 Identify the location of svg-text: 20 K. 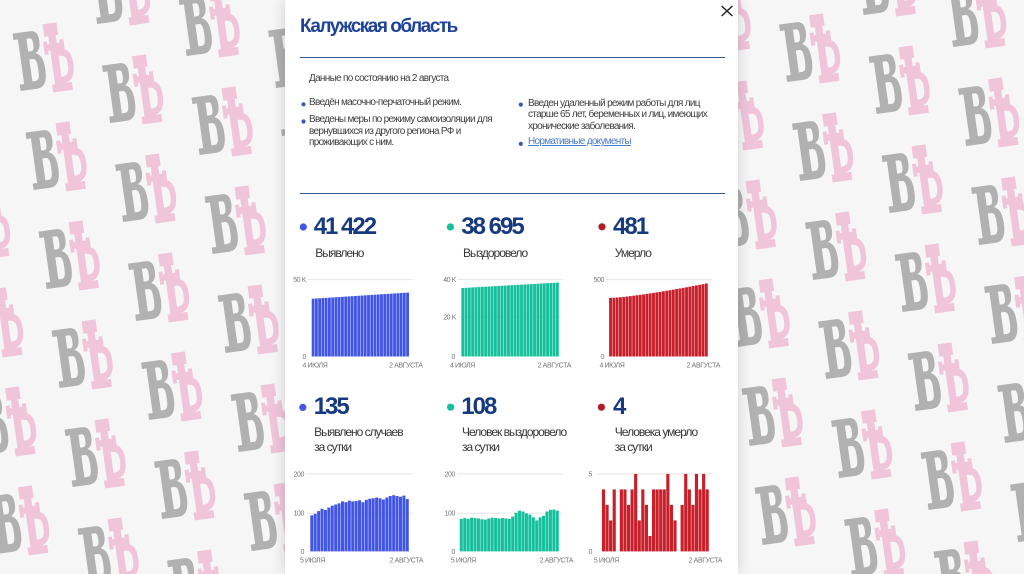
(450, 318).